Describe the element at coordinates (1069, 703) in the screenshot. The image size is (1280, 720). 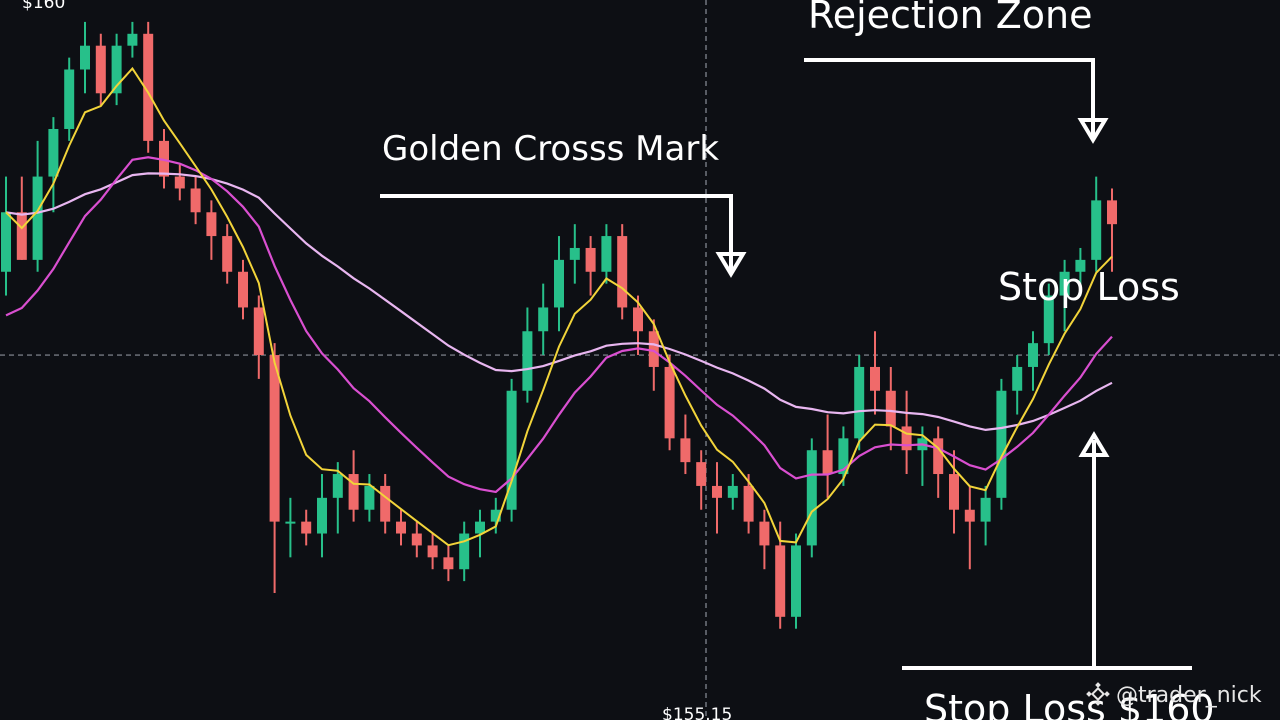
I see `stop-loss-bottom-label: Stop Loss $160` at that location.